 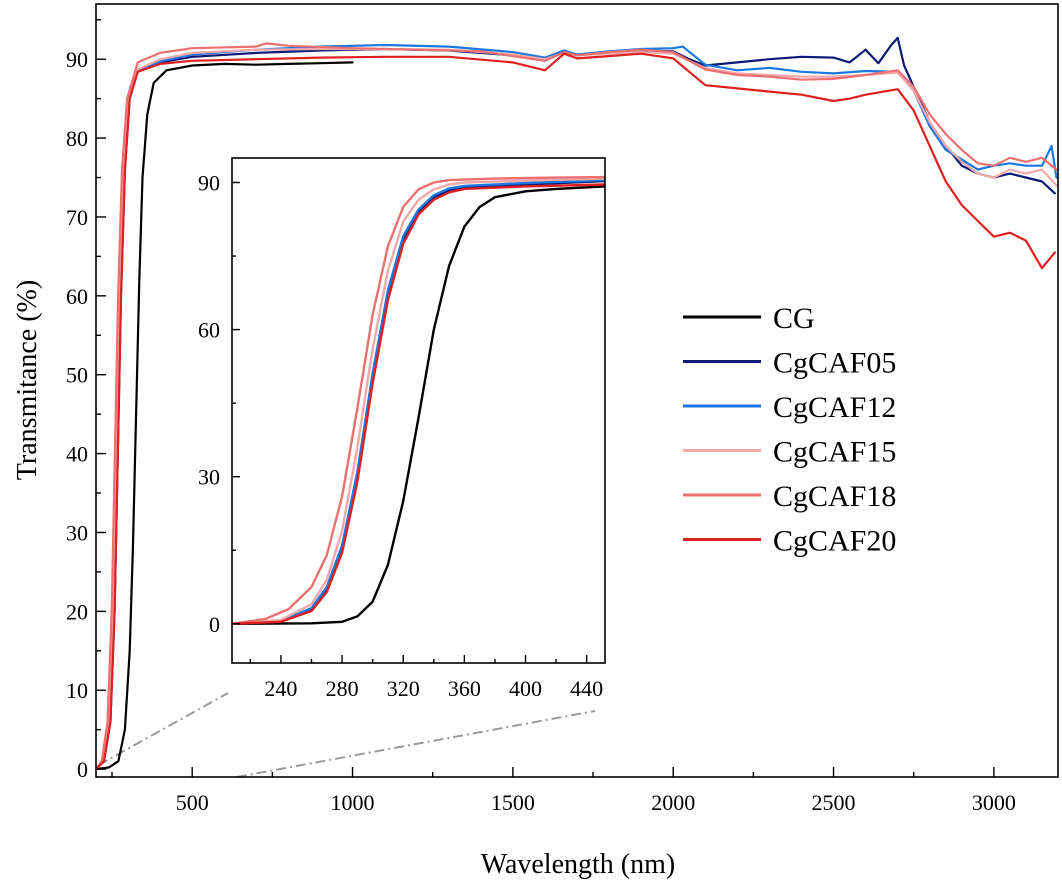 I want to click on main-x-tick-label: 3000, so click(x=994, y=802).